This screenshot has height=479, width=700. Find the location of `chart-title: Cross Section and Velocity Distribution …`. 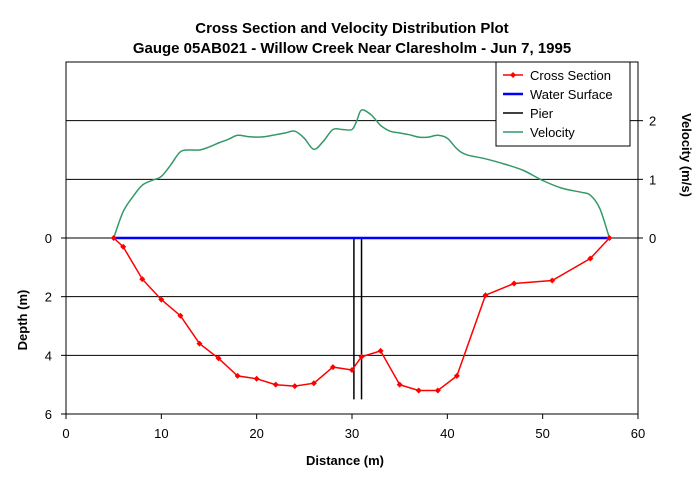

chart-title: Cross Section and Velocity Distribution … is located at coordinates (351, 28).